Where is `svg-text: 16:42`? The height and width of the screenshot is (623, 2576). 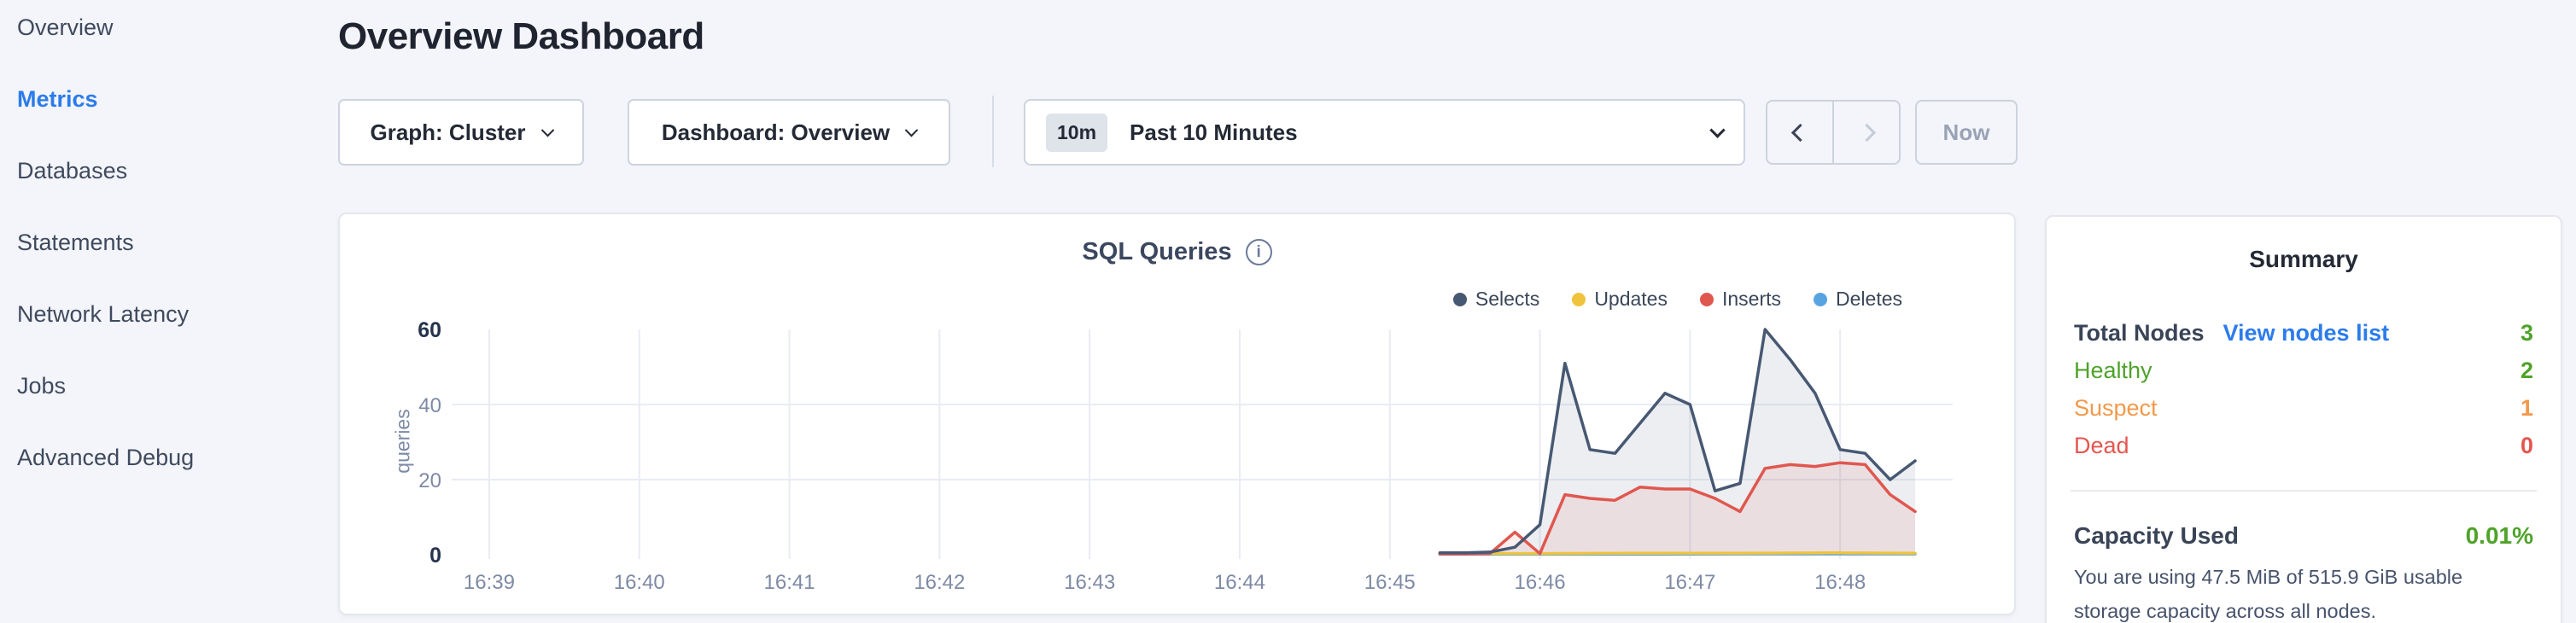
svg-text: 16:42 is located at coordinates (939, 582).